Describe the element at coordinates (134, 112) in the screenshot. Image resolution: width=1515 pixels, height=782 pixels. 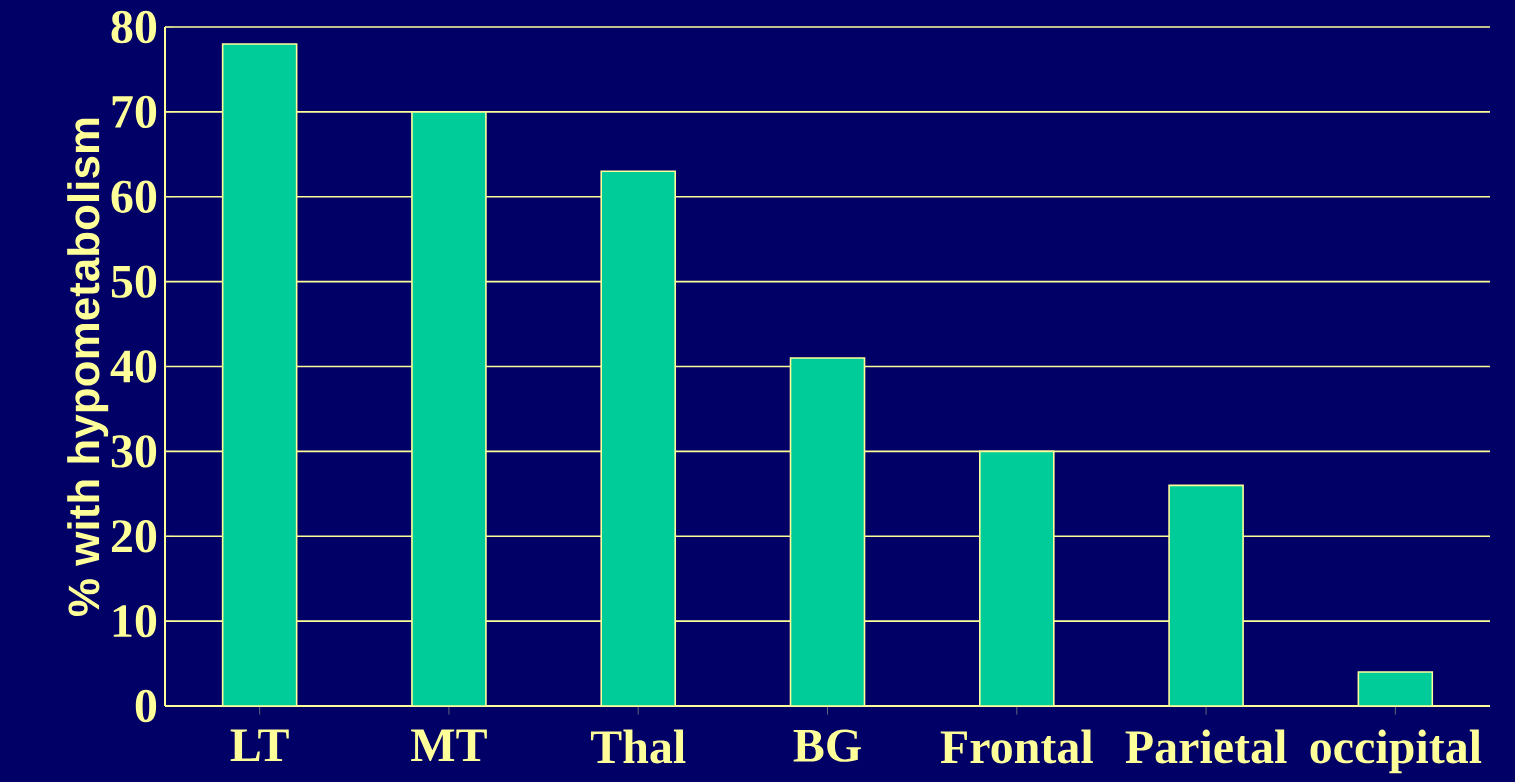
I see `y-tick-label: 70` at that location.